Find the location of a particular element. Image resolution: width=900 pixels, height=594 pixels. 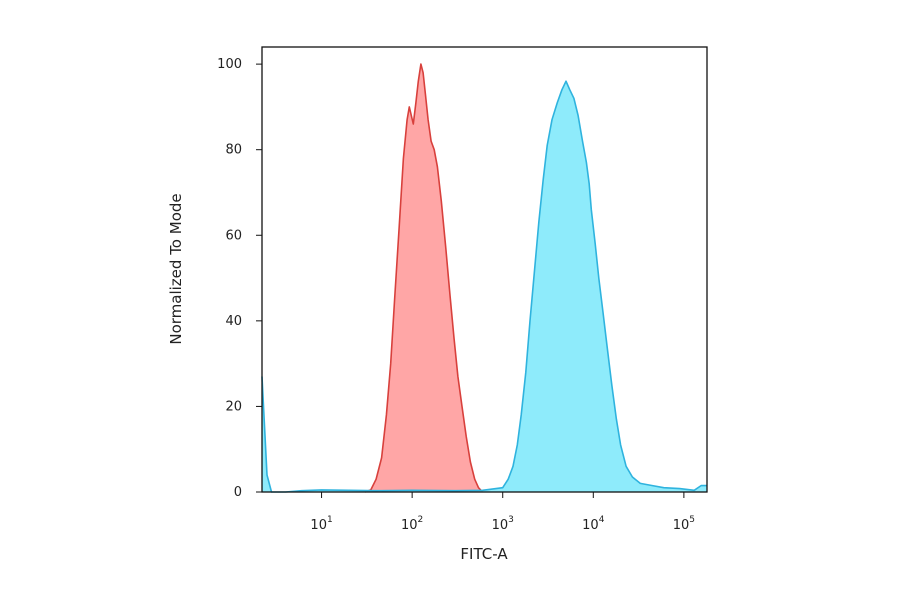

y-axis: 0 20 40 60 80 100 is located at coordinates (239, 278).